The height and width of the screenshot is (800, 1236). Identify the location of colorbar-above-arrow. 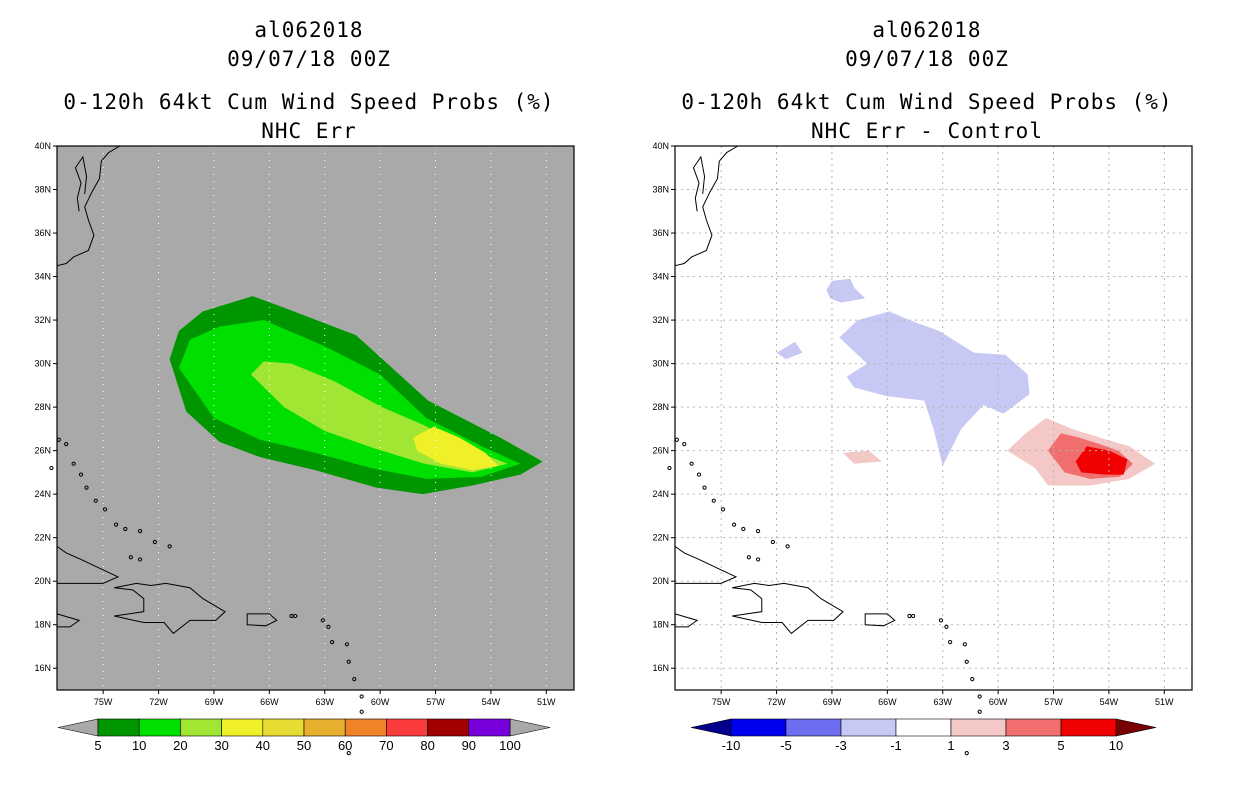
(1136, 727).